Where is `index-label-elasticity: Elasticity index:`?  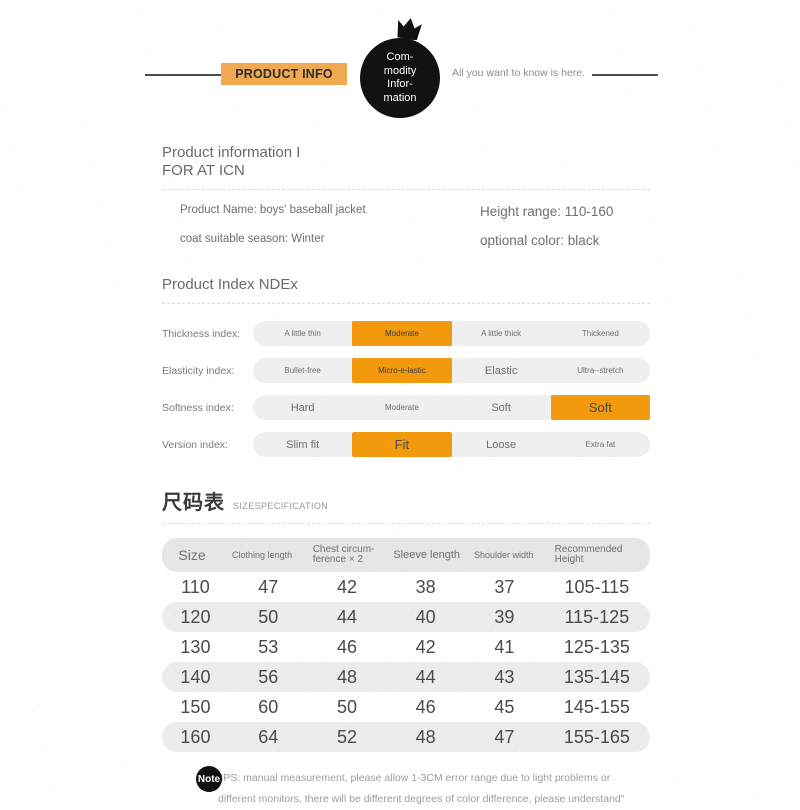 index-label-elasticity: Elasticity index: is located at coordinates (198, 370).